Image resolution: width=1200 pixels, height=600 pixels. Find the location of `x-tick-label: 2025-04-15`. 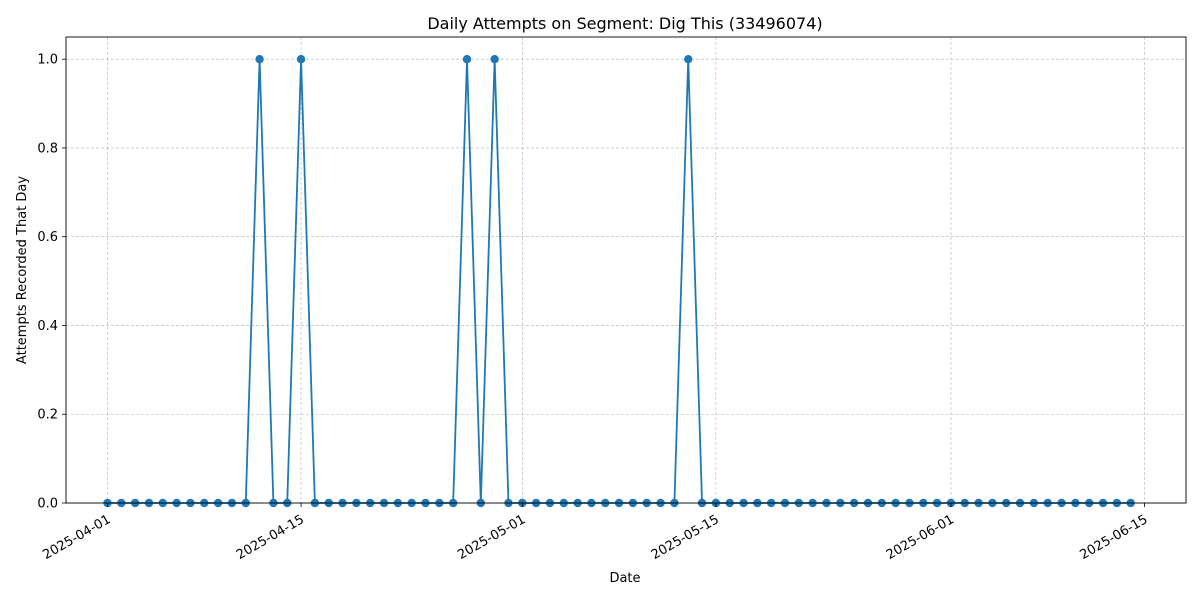

x-tick-label: 2025-04-15 is located at coordinates (270, 537).